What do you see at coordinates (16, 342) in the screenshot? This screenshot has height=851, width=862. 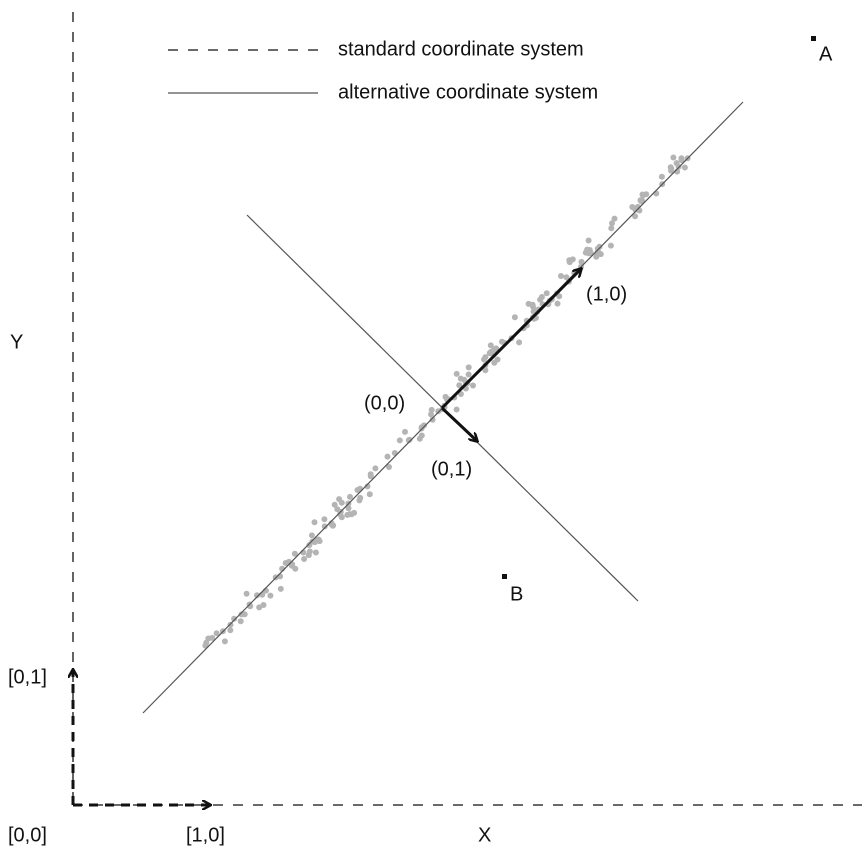 I see `y-axis-label: Y` at bounding box center [16, 342].